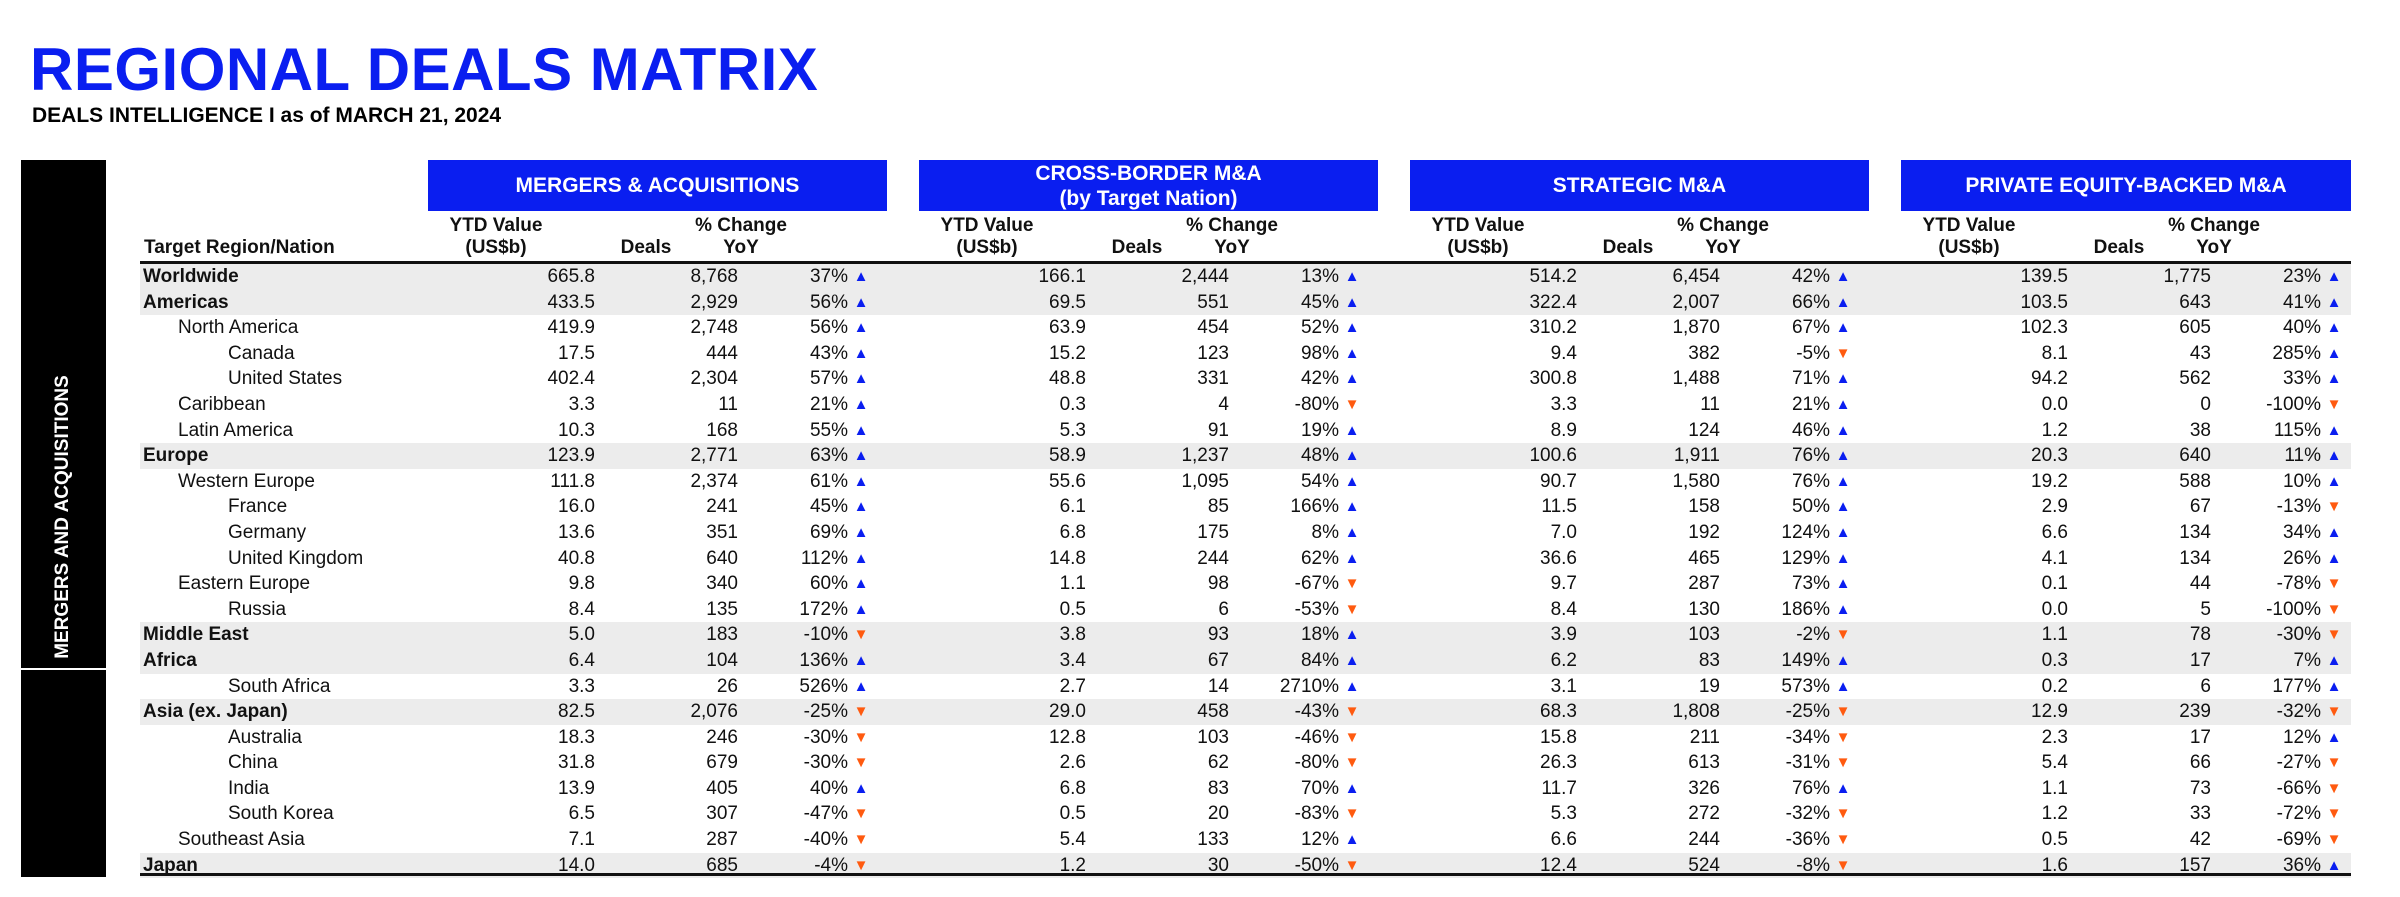 Image resolution: width=2400 pixels, height=897 pixels. Describe the element at coordinates (1072, 404) in the screenshot. I see `ytd-value-cell: 0.3` at that location.